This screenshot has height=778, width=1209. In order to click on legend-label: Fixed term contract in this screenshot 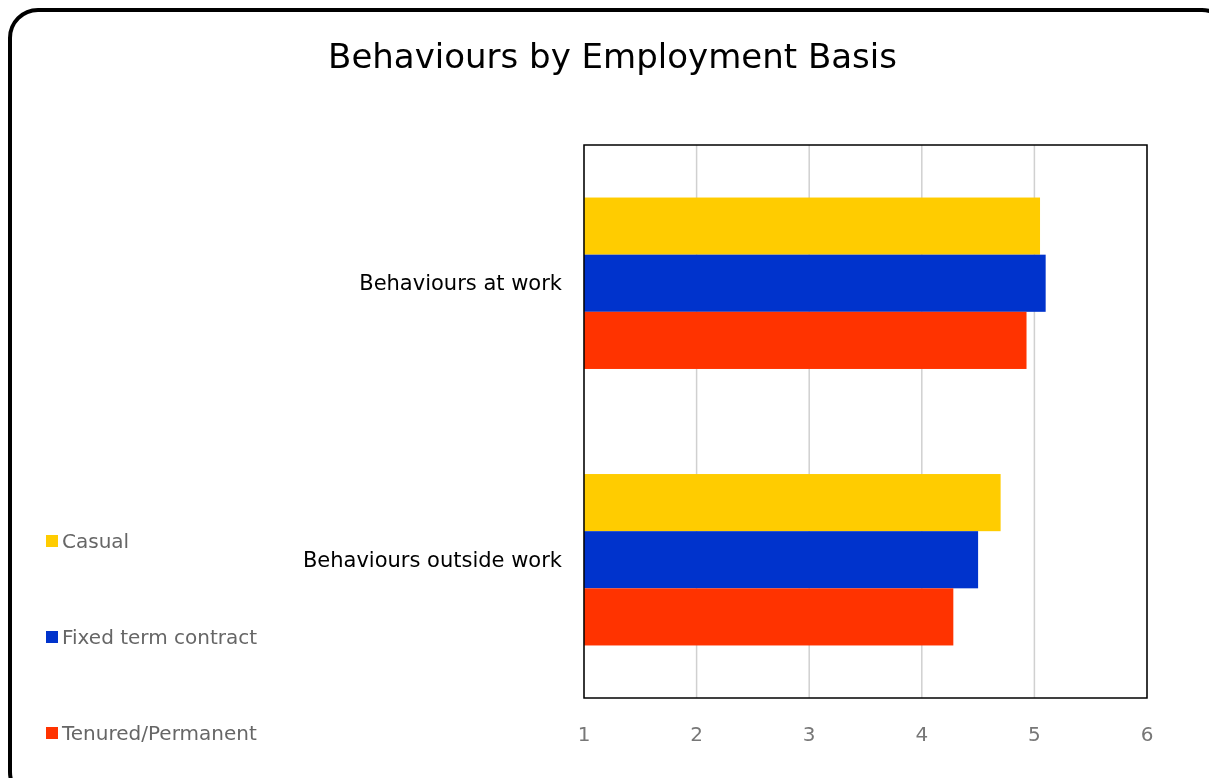, I will do `click(160, 637)`.